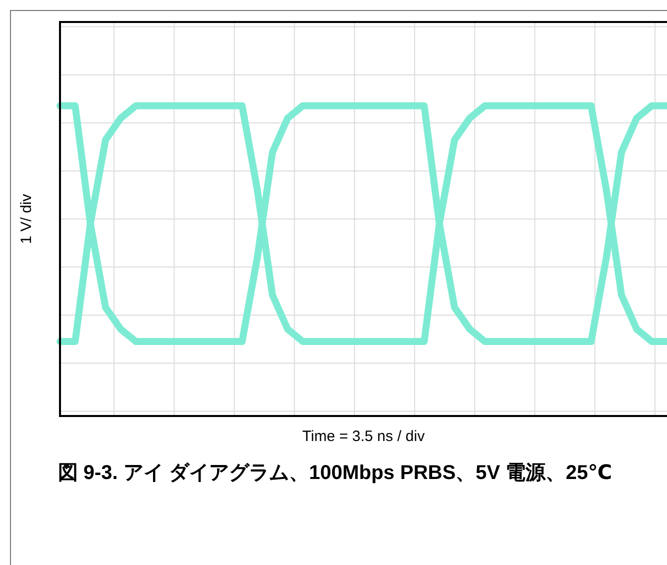  Describe the element at coordinates (27, 218) in the screenshot. I see `y-axis-title: 1 V/ div` at that location.